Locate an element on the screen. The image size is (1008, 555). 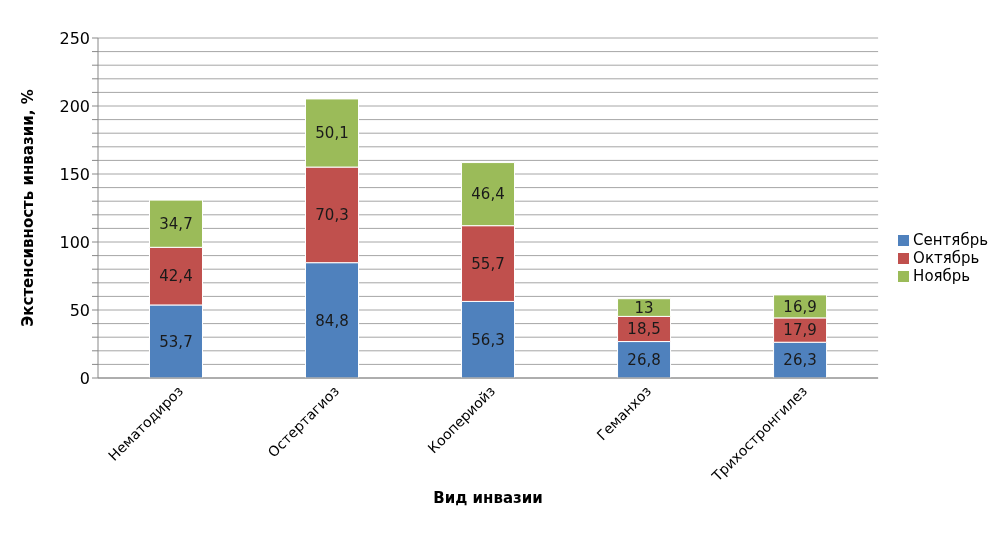
x-axis-title: Вид инвазии is located at coordinates (488, 498).